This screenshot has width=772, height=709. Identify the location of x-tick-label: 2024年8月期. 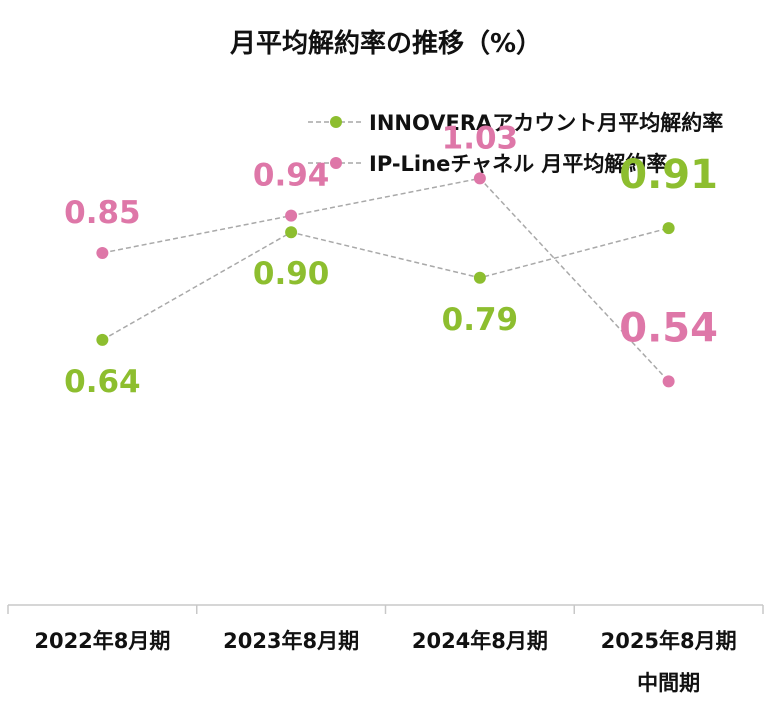
(480, 641).